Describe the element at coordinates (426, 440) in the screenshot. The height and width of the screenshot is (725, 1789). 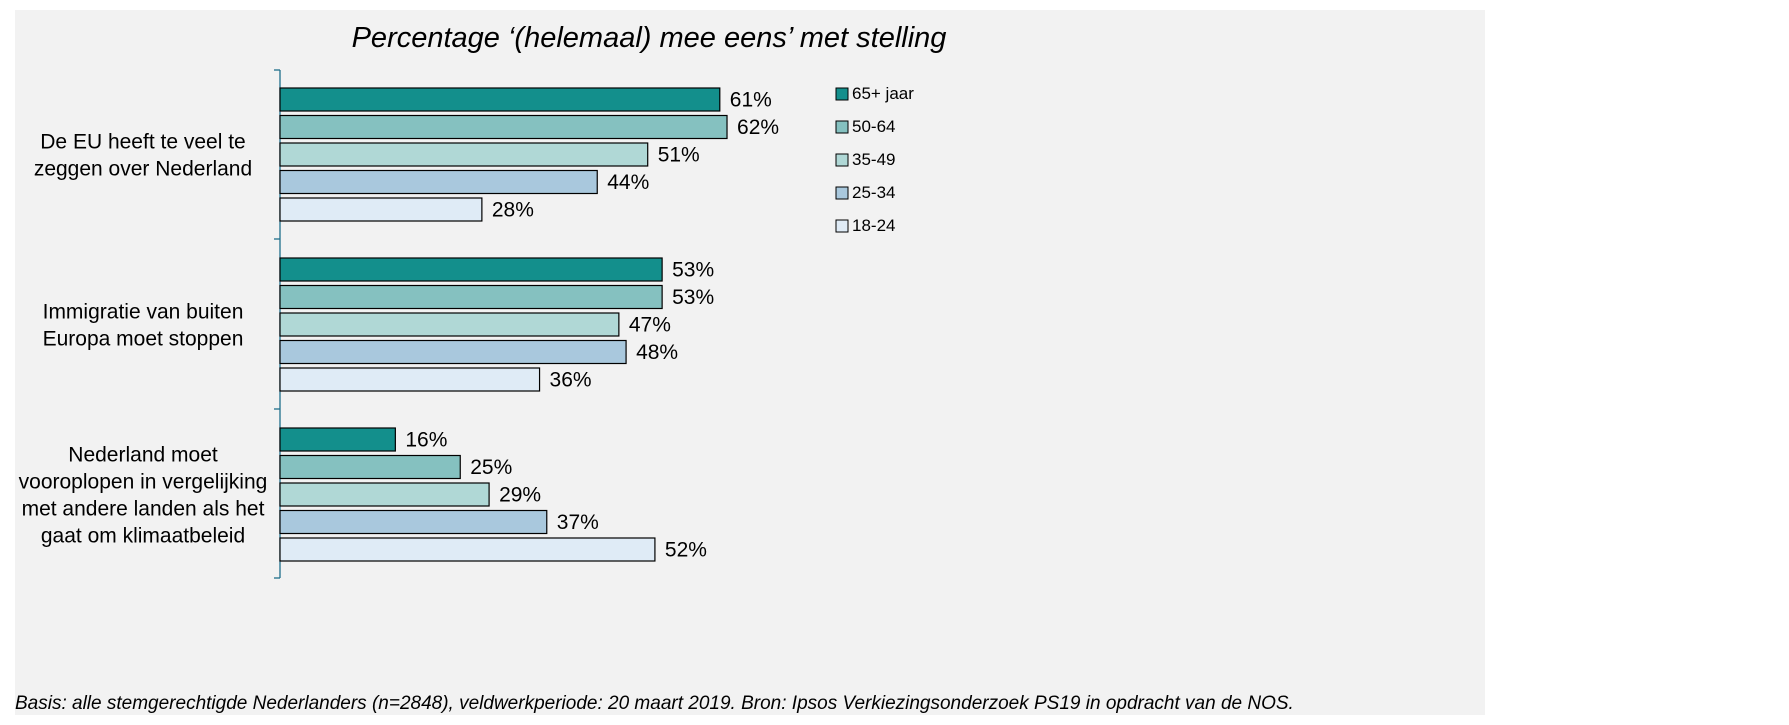
I see `data-label: 16%` at that location.